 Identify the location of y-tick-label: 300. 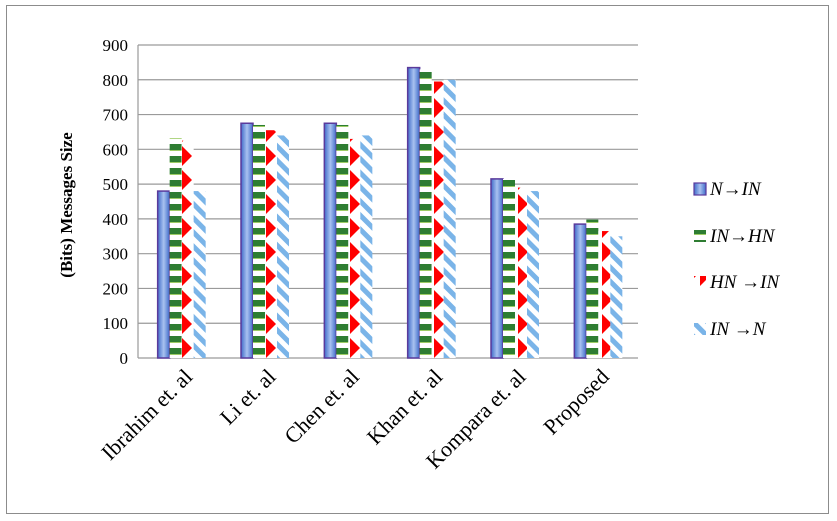
(116, 254).